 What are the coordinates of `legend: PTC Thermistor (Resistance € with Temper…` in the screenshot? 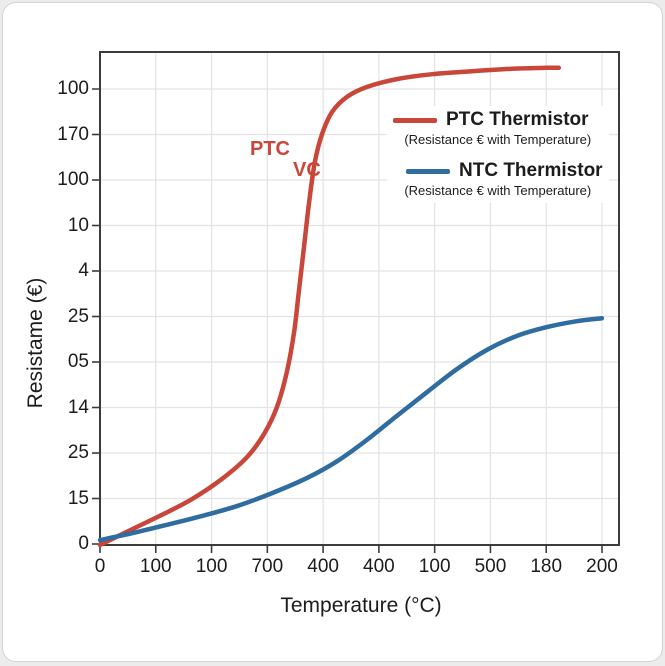 It's located at (498, 154).